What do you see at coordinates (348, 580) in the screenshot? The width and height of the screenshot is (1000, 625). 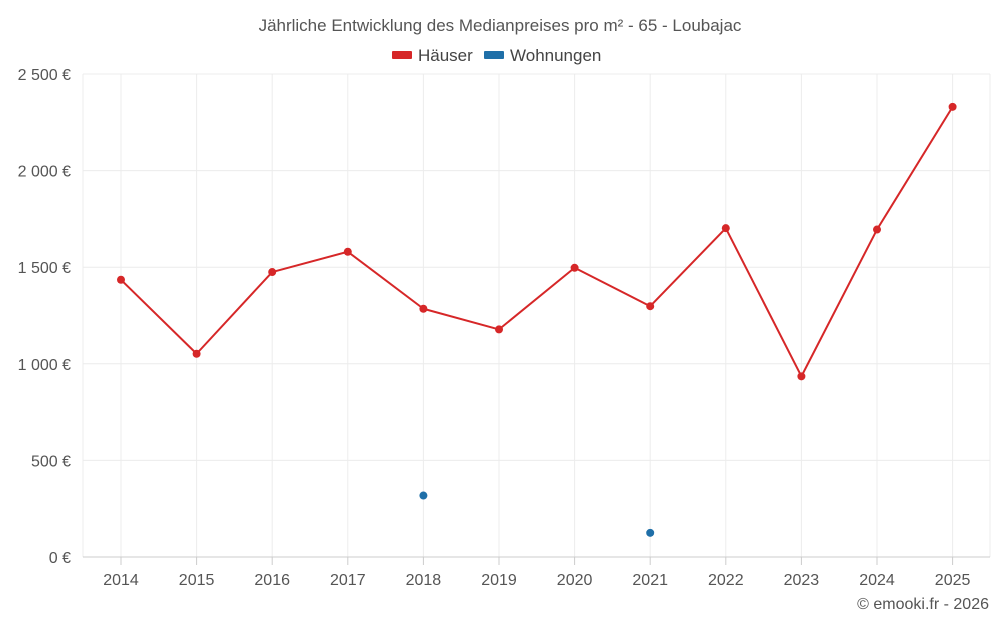 I see `x-tick-label: 2017` at bounding box center [348, 580].